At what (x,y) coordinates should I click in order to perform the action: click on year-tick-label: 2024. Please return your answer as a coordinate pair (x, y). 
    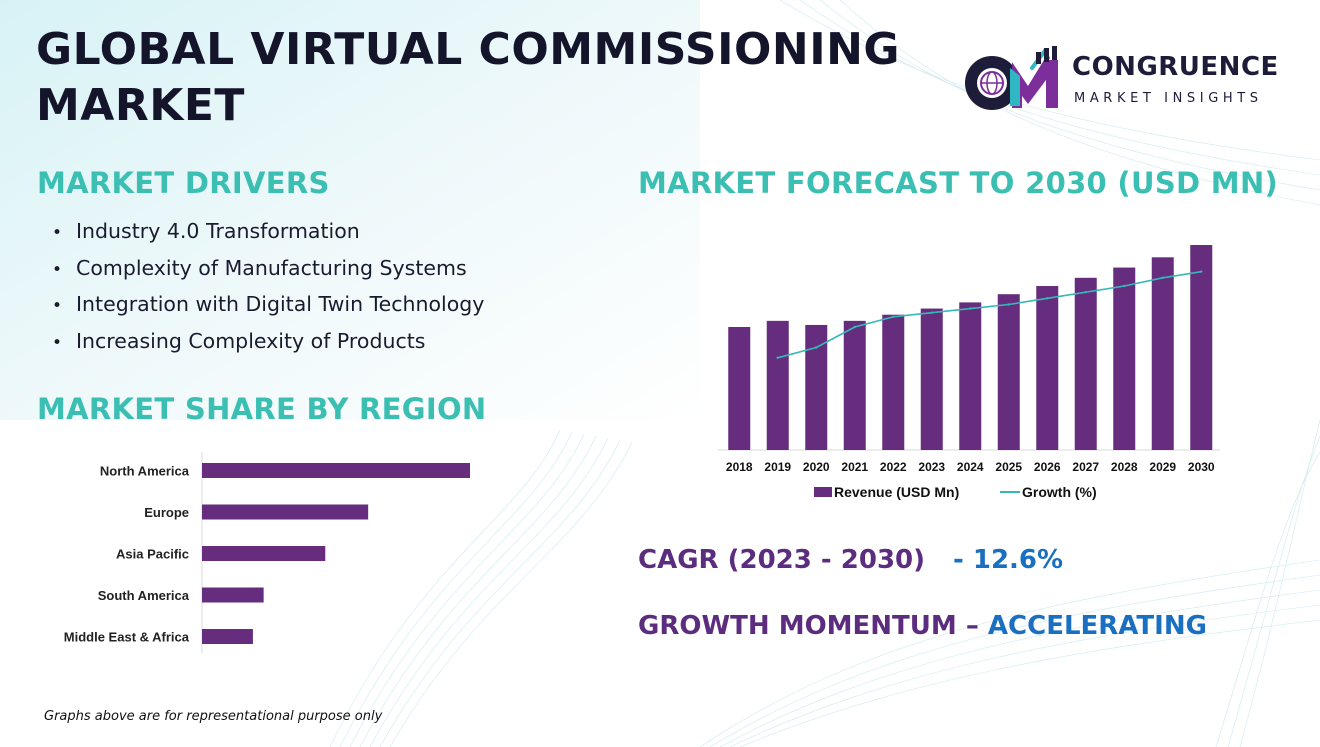
    Looking at the image, I should click on (970, 467).